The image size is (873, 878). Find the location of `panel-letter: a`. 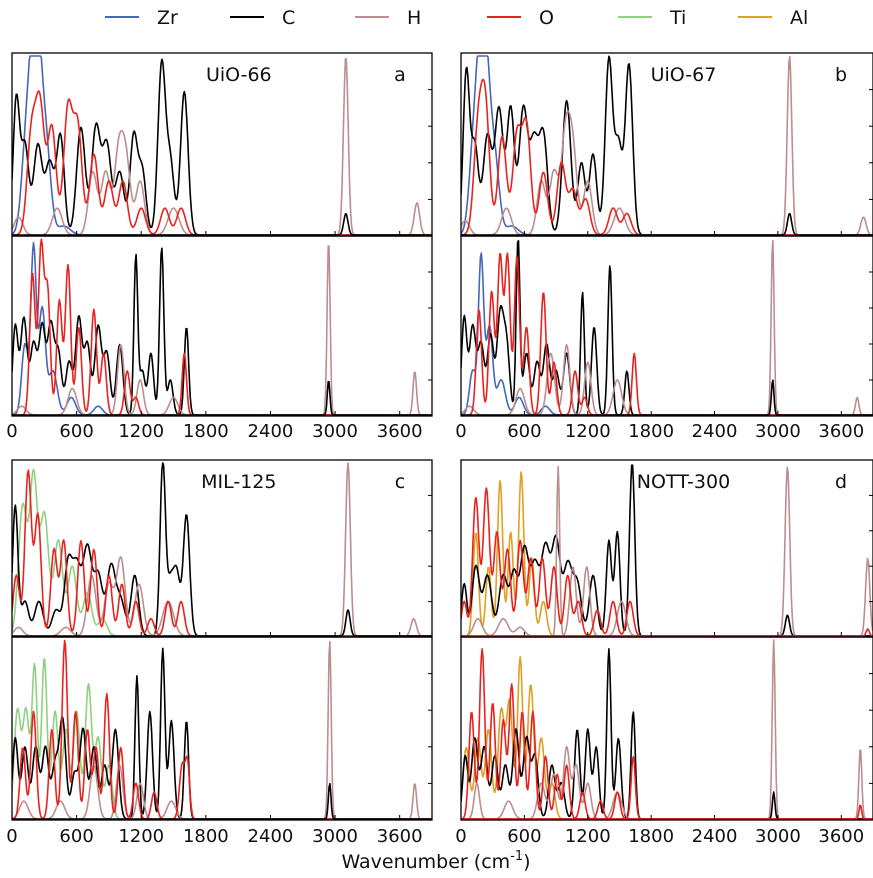

panel-letter: a is located at coordinates (400, 75).